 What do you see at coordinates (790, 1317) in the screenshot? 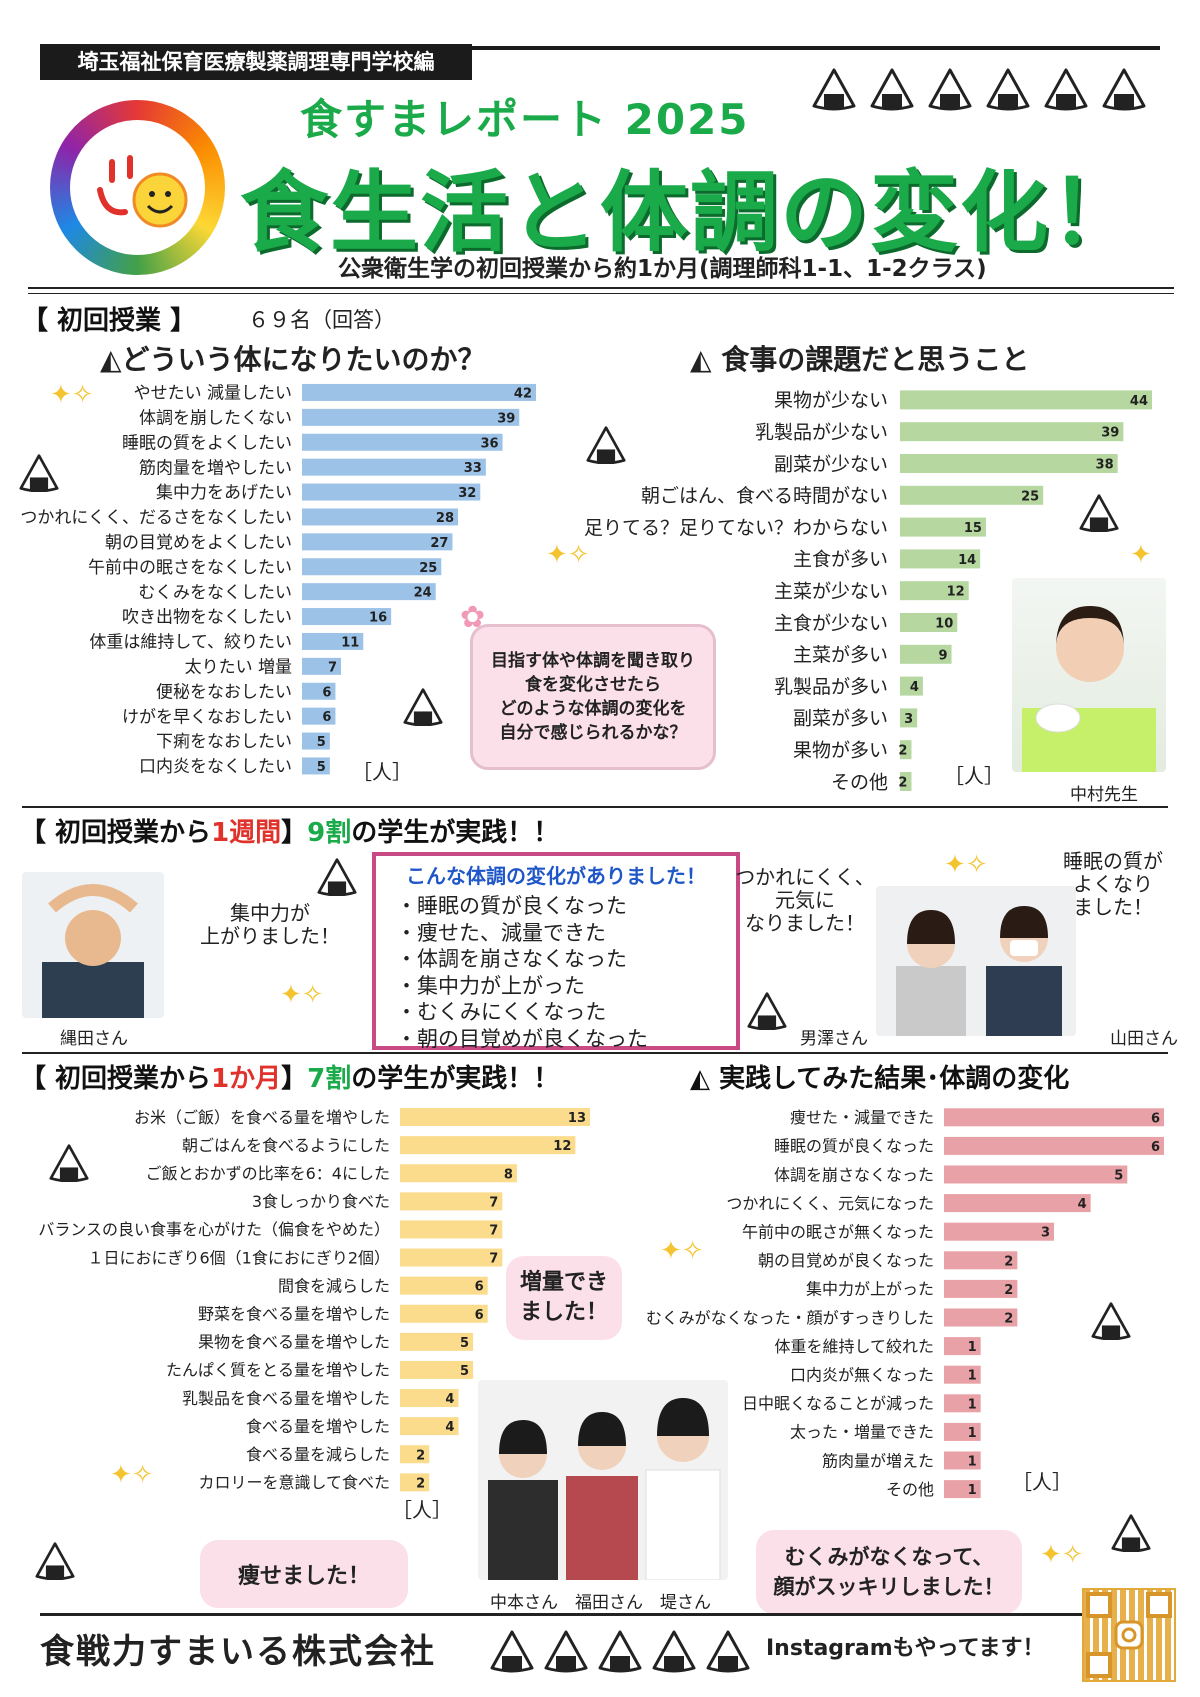
I see `bar-category-label: むくみがなくなった・顔がすっきりした` at bounding box center [790, 1317].